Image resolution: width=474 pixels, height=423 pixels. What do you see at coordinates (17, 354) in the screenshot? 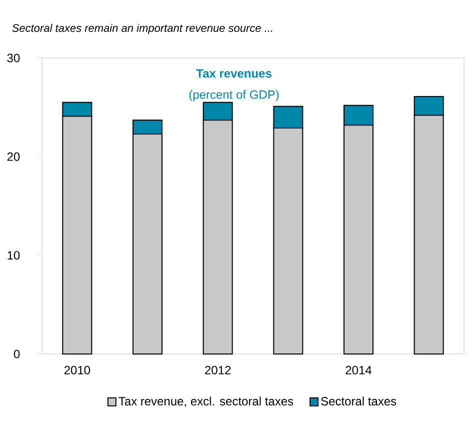
I see `y-tick-label: 0` at bounding box center [17, 354].